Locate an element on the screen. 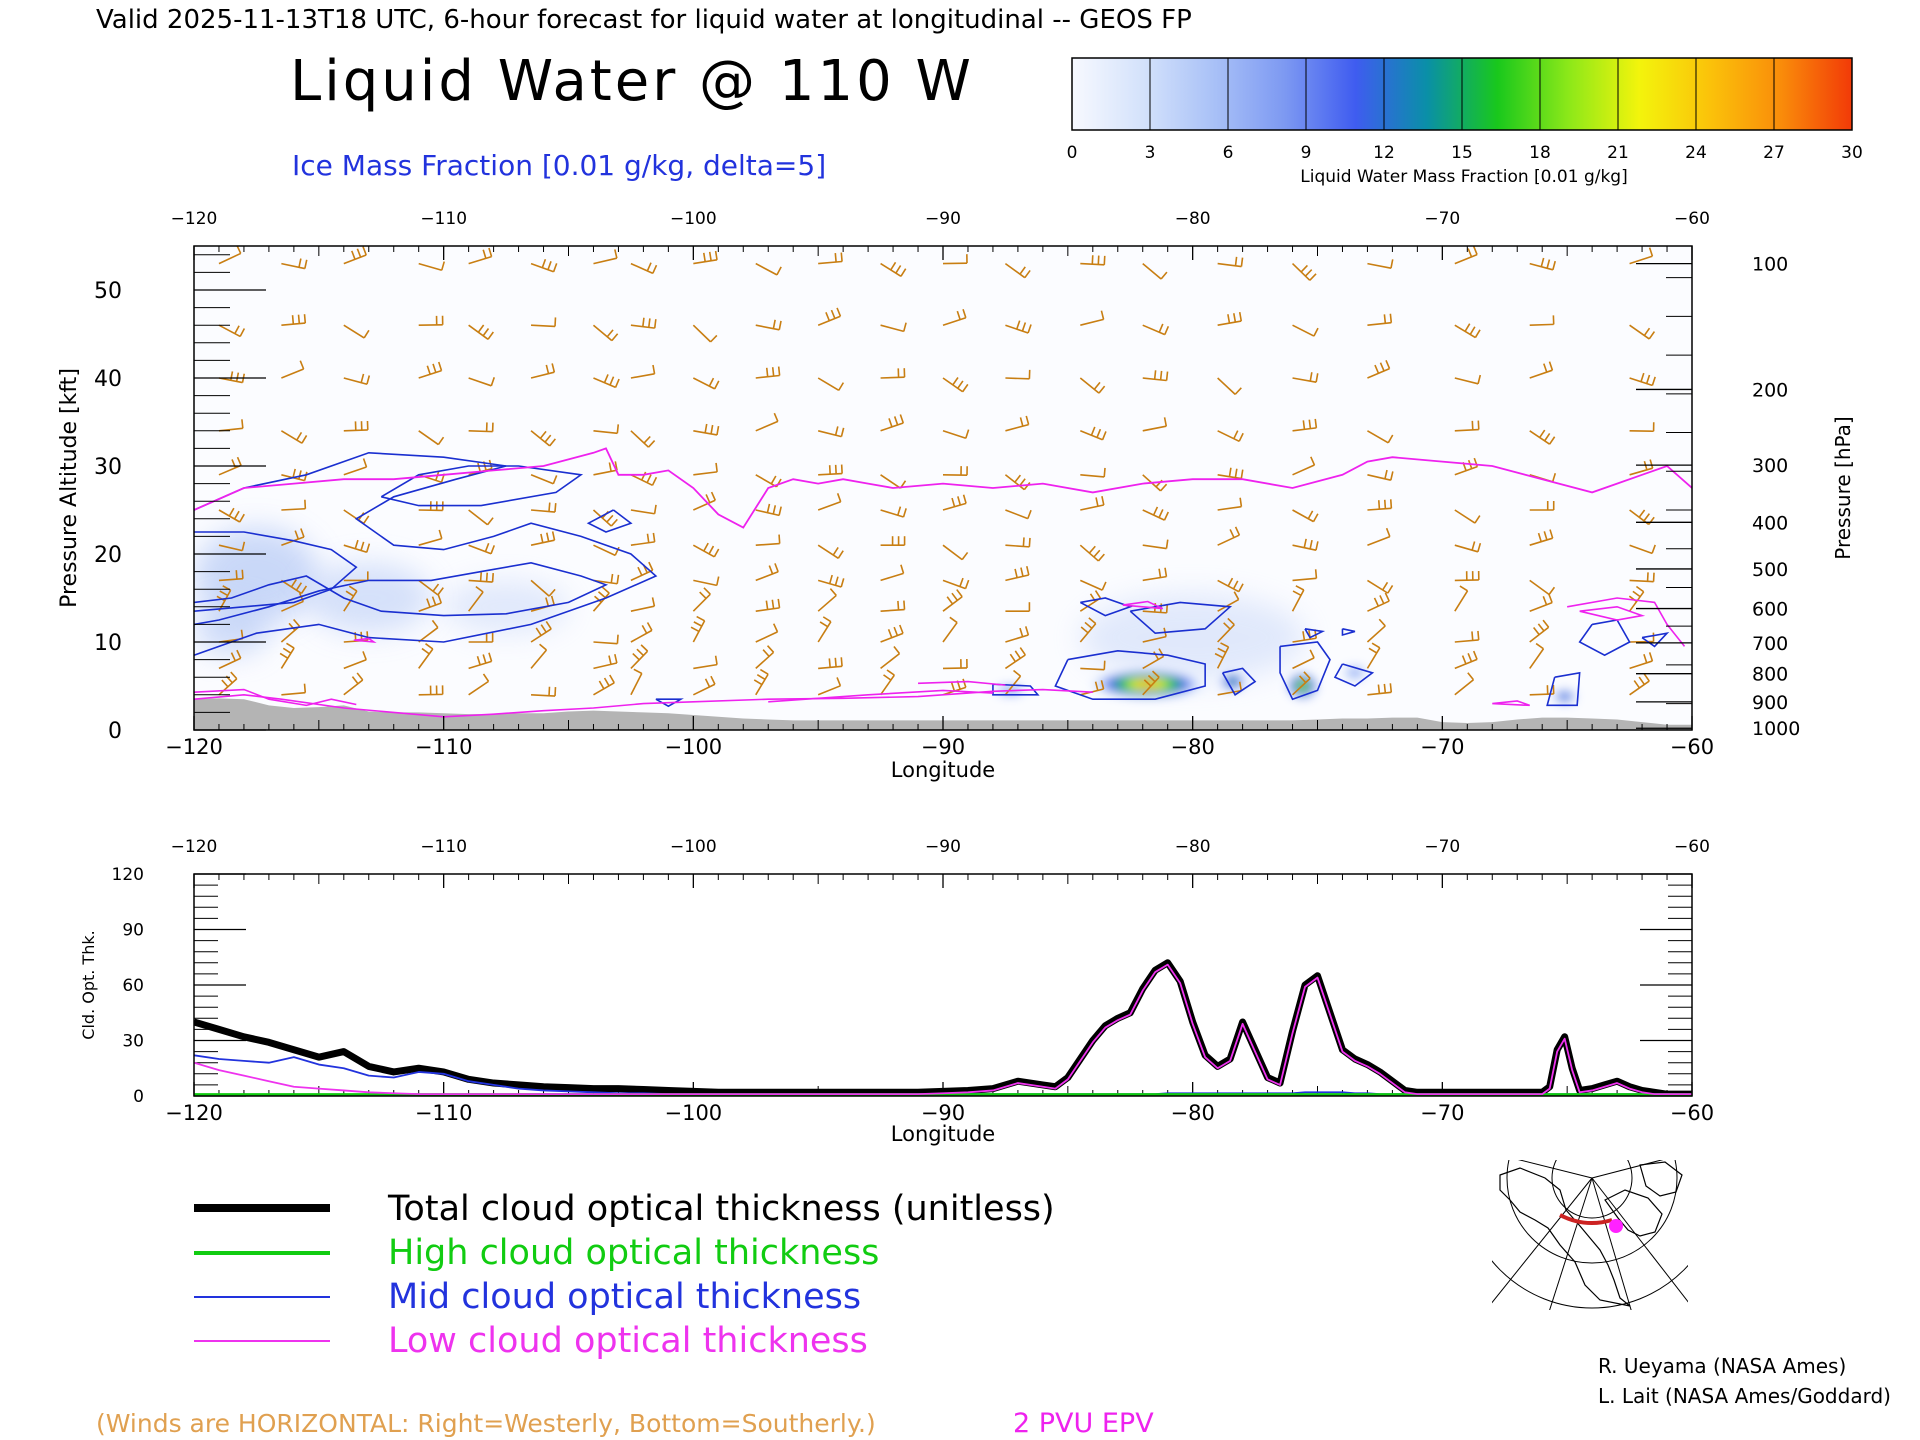  top-x-tick-label: −60 is located at coordinates (1692, 219).